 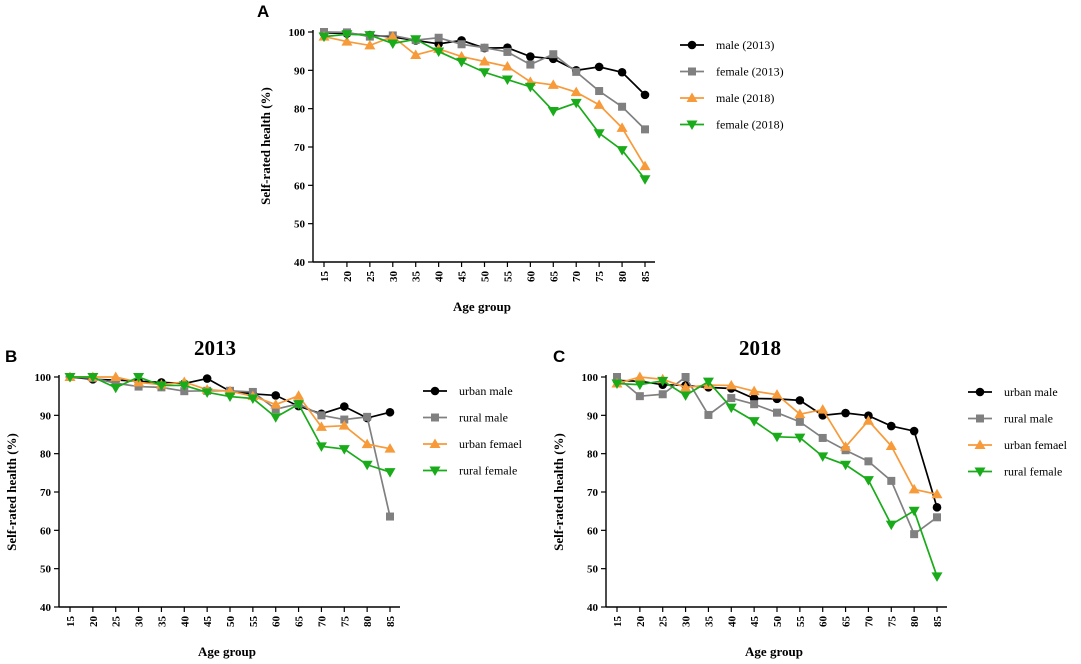 I want to click on legend-item: female (2018), so click(x=732, y=125).